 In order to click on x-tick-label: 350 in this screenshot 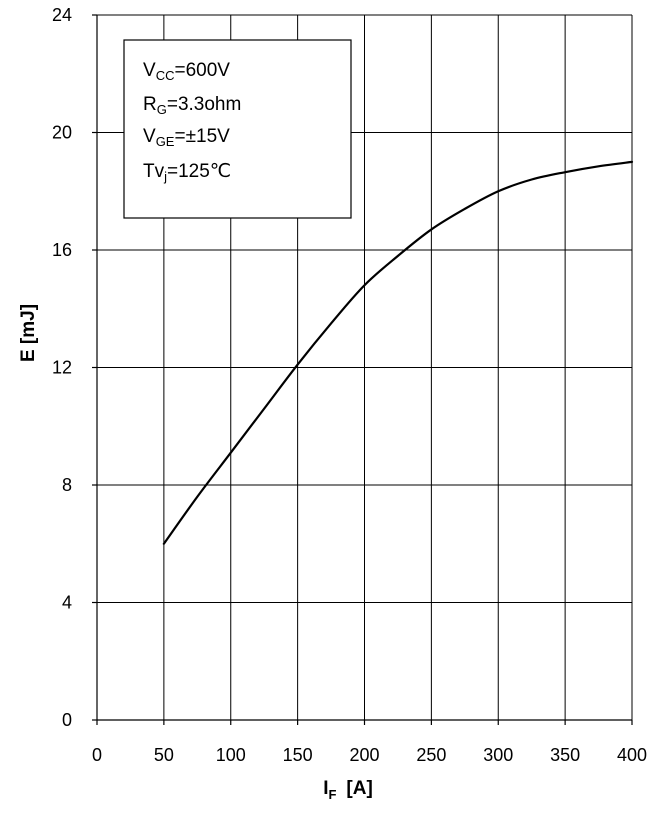, I will do `click(565, 755)`.